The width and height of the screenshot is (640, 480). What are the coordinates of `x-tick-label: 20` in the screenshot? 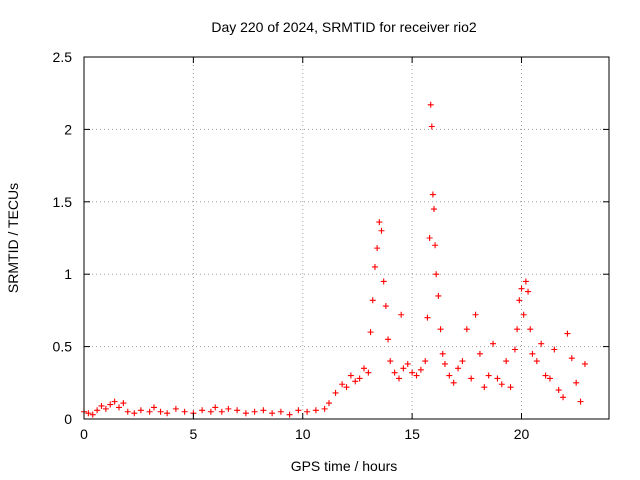 It's located at (522, 434).